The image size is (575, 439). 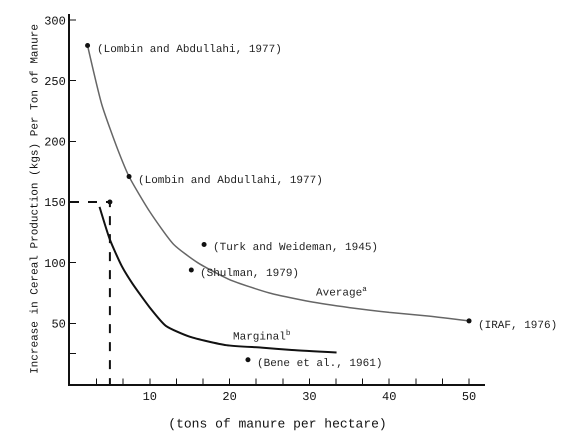 What do you see at coordinates (35, 199) in the screenshot?
I see `y-axis-title: Increase in Cereal Production (kgs) Per Ton of Manure` at bounding box center [35, 199].